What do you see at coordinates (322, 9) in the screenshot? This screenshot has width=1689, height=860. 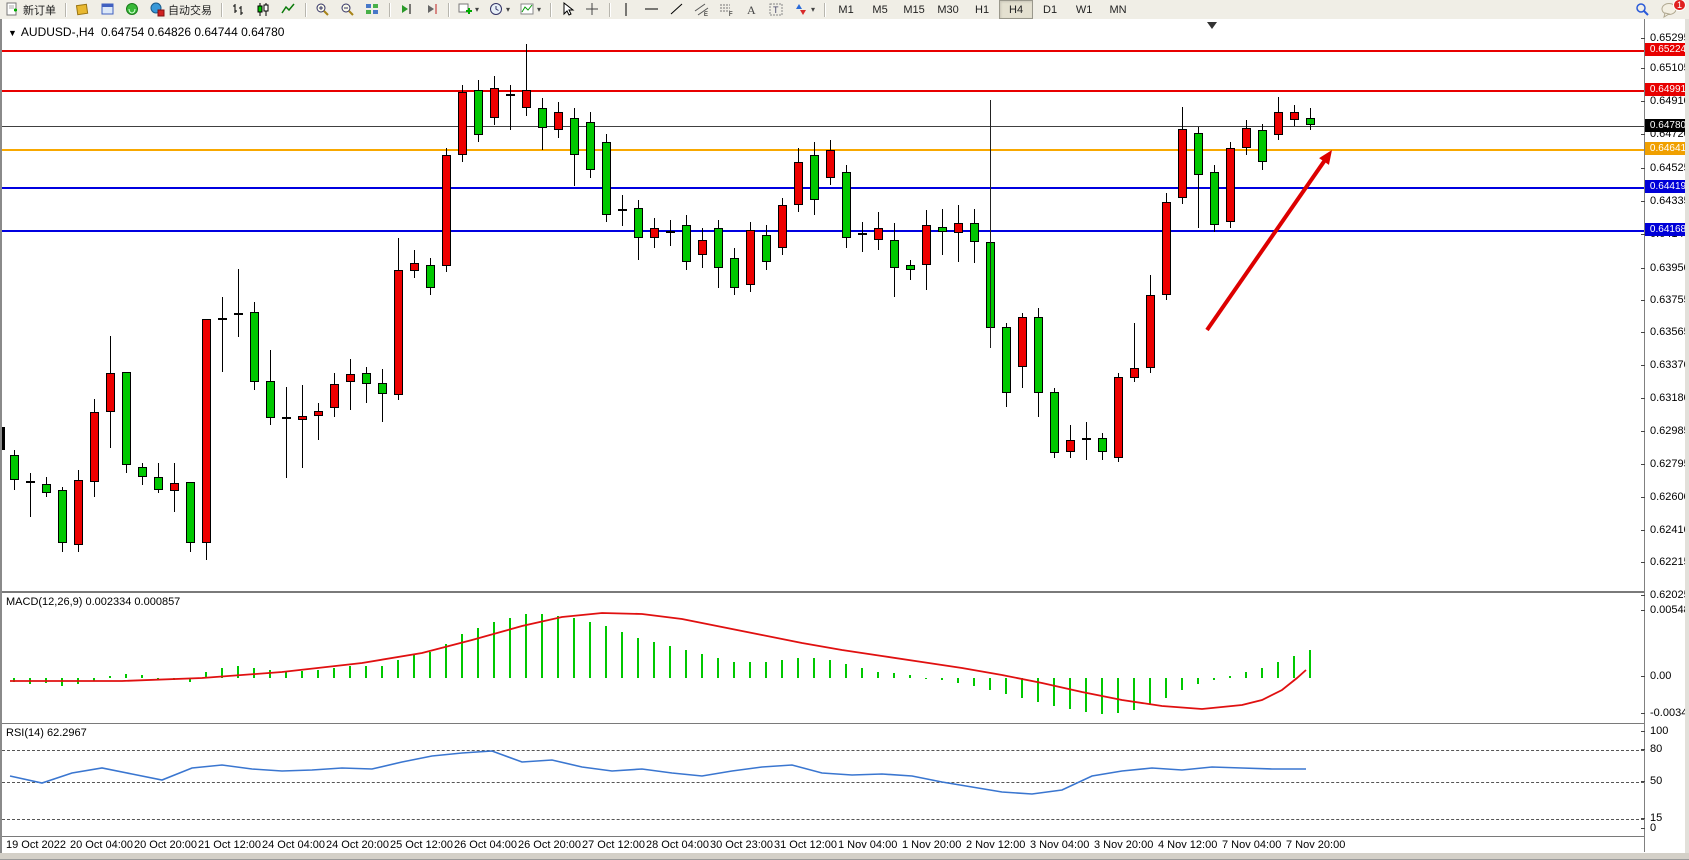 I see `zoom-in-button` at bounding box center [322, 9].